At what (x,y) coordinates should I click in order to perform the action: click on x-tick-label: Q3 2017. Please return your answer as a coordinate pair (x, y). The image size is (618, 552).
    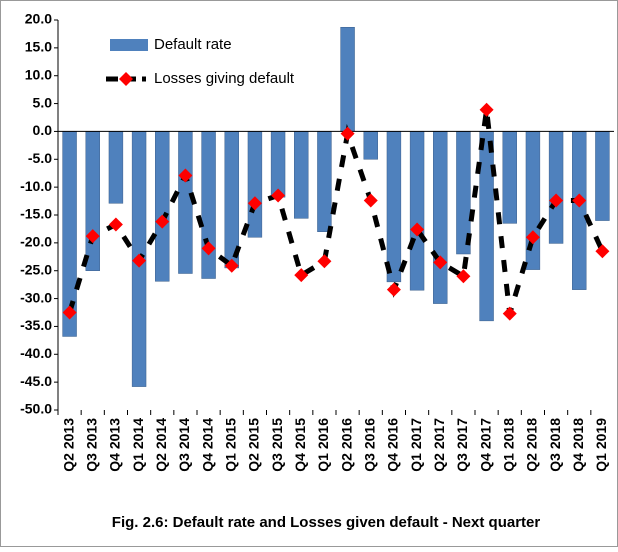
    Looking at the image, I should click on (462, 445).